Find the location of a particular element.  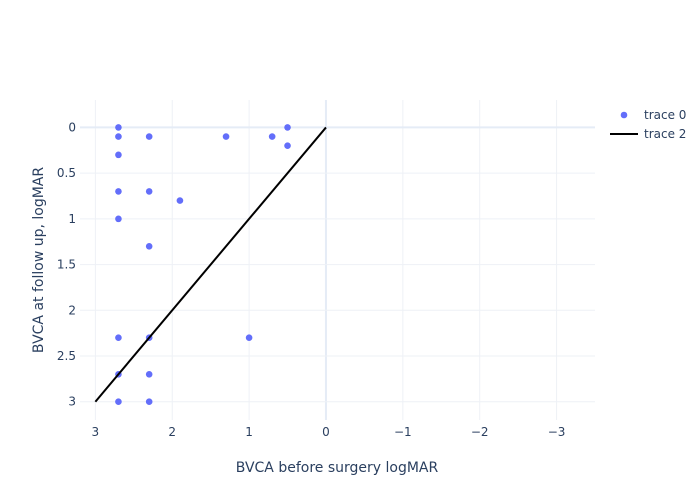

y-axis-title: BVCA at follow up, logMAR is located at coordinates (39, 260).